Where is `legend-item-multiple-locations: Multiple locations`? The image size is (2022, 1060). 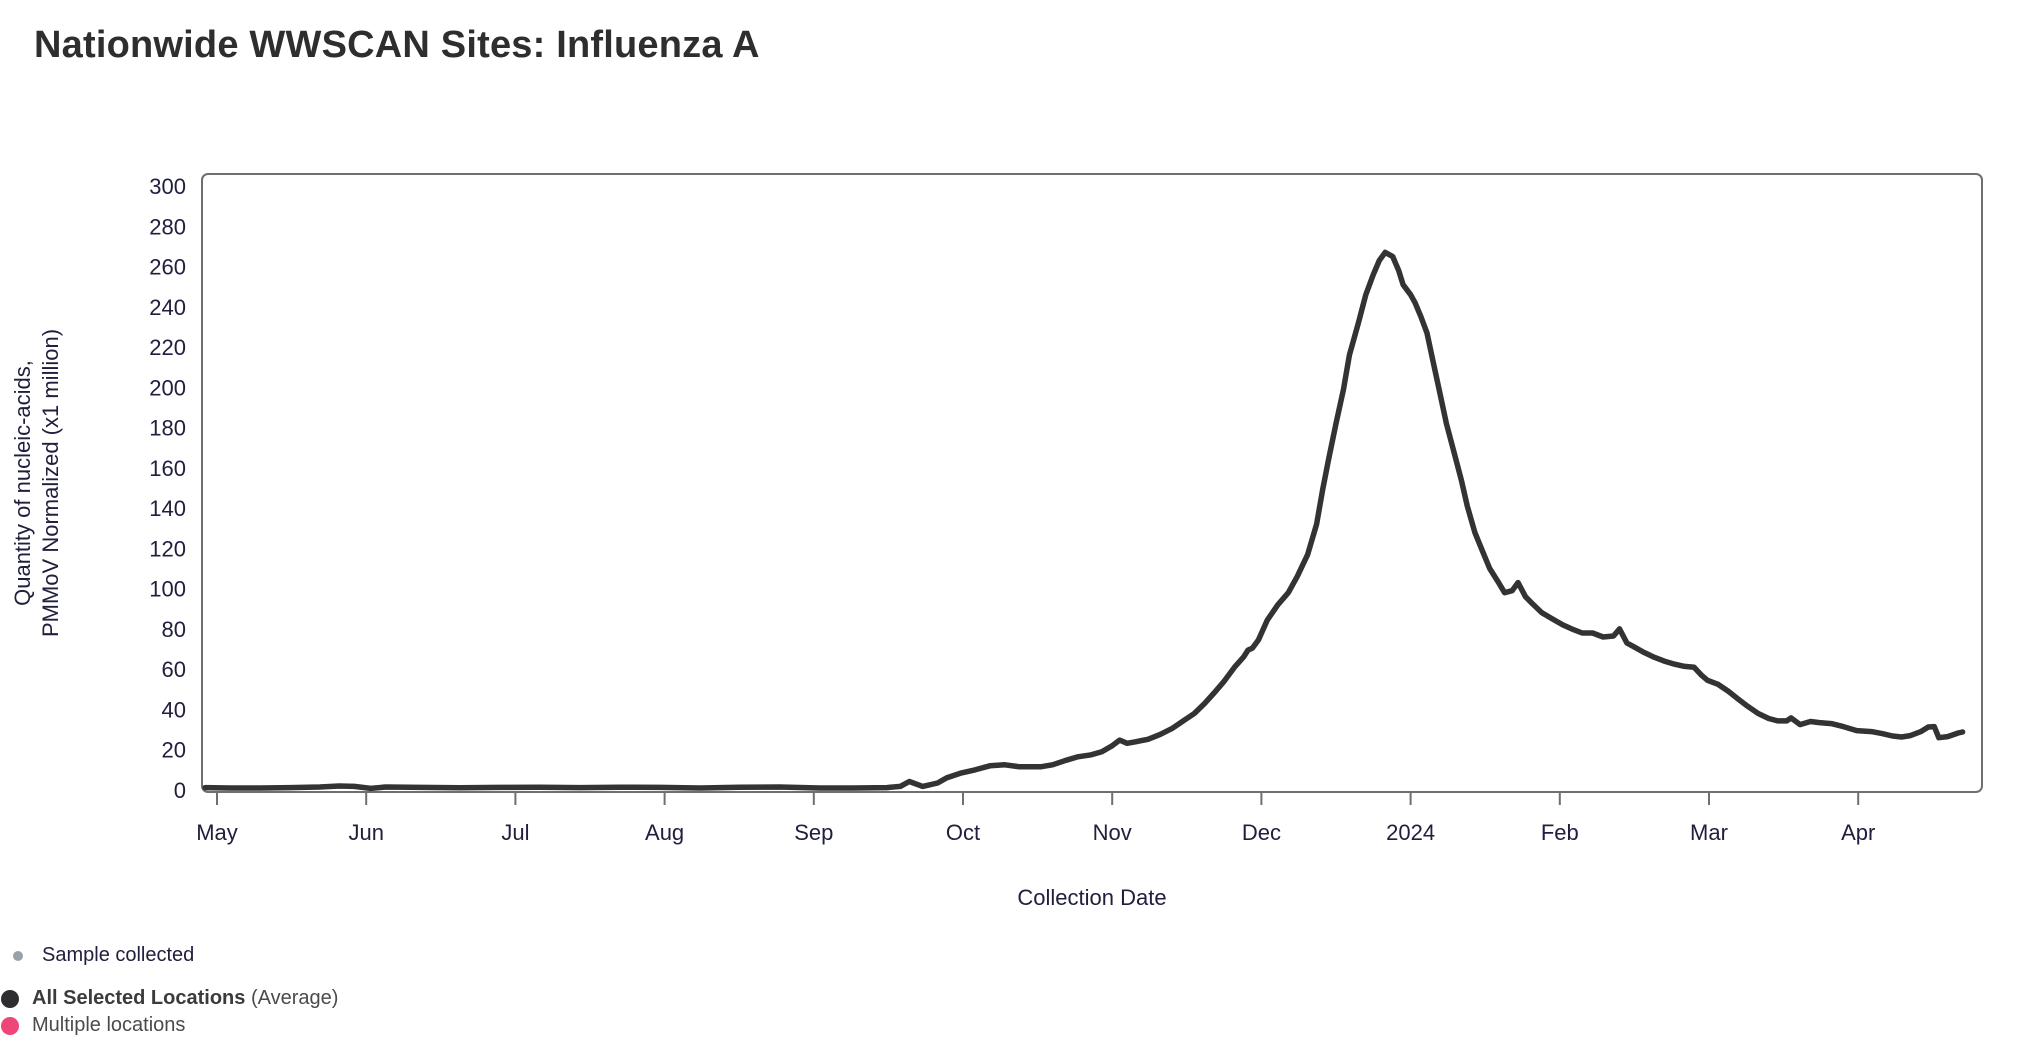
legend-item-multiple-locations: Multiple locations is located at coordinates (93, 1025).